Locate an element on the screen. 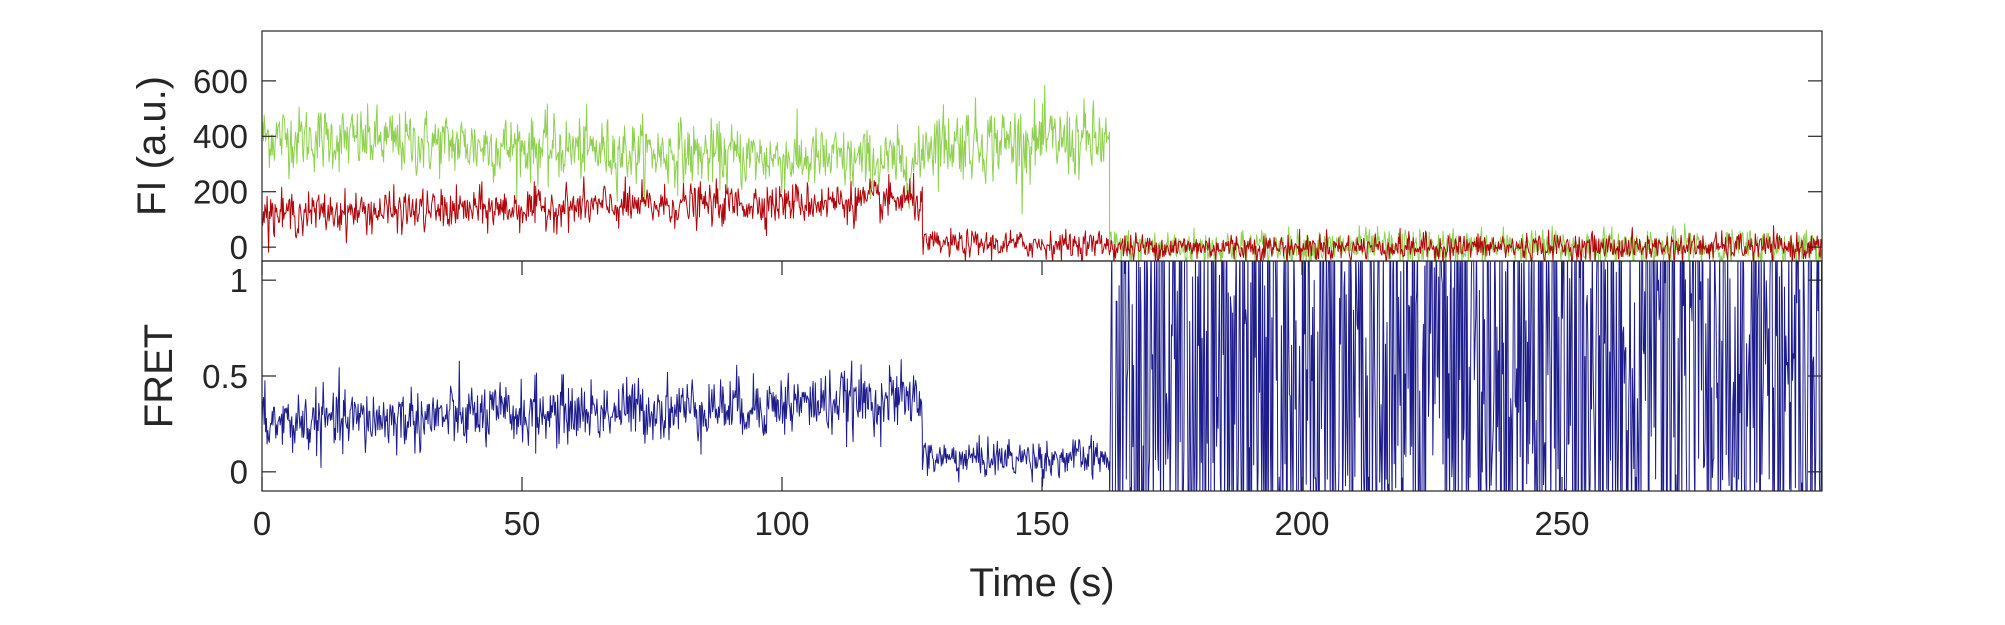 This screenshot has width=2005, height=625. x-tick-label: 150 is located at coordinates (1041, 523).